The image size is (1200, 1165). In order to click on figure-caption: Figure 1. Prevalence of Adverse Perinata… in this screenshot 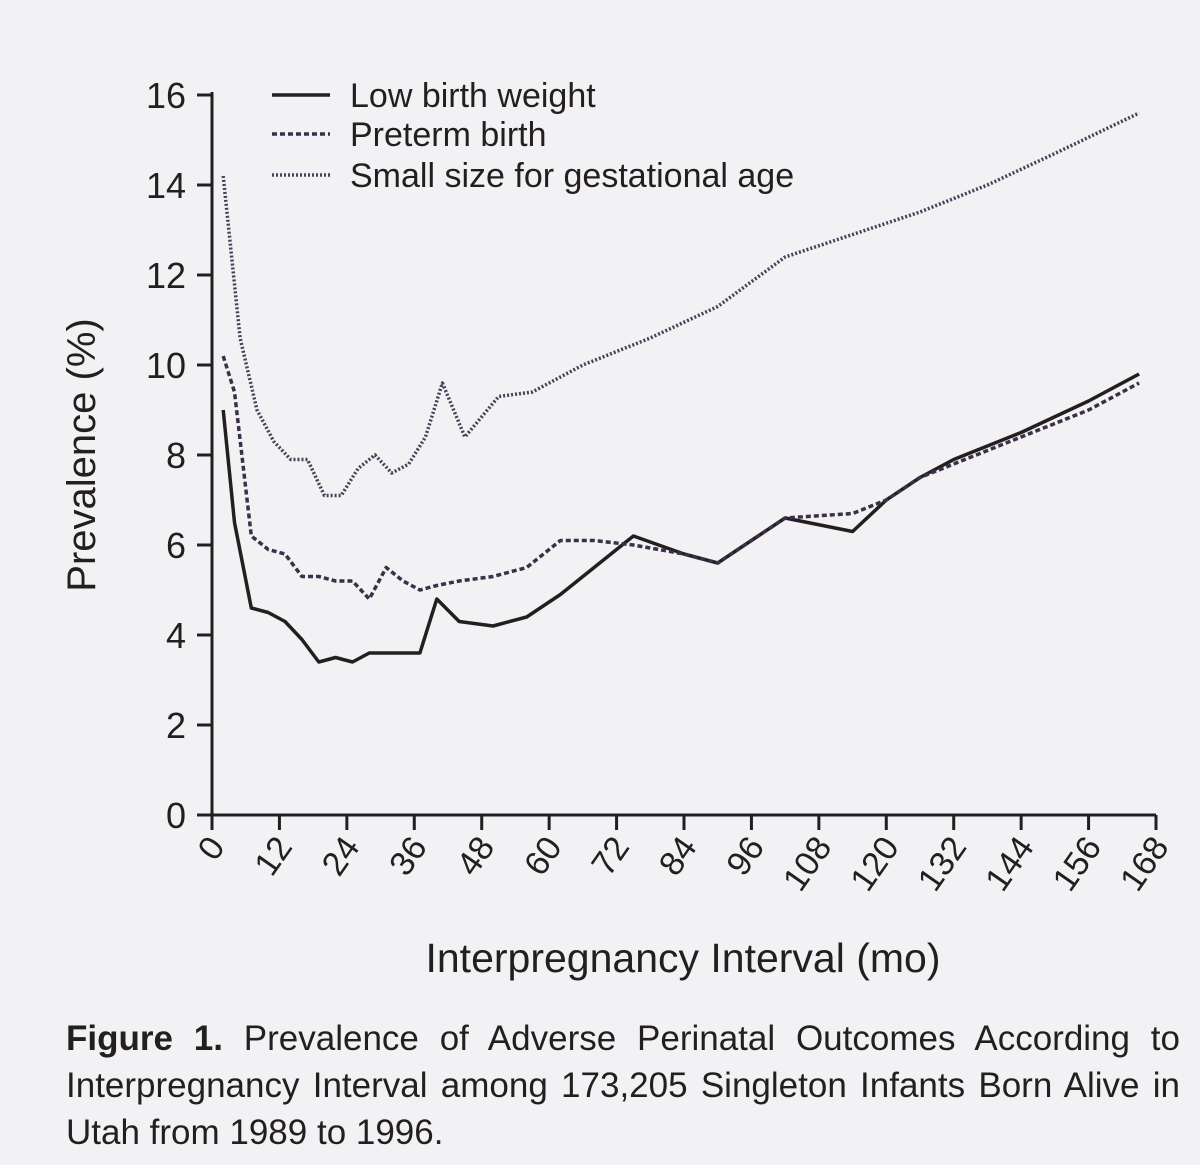, I will do `click(623, 1085)`.